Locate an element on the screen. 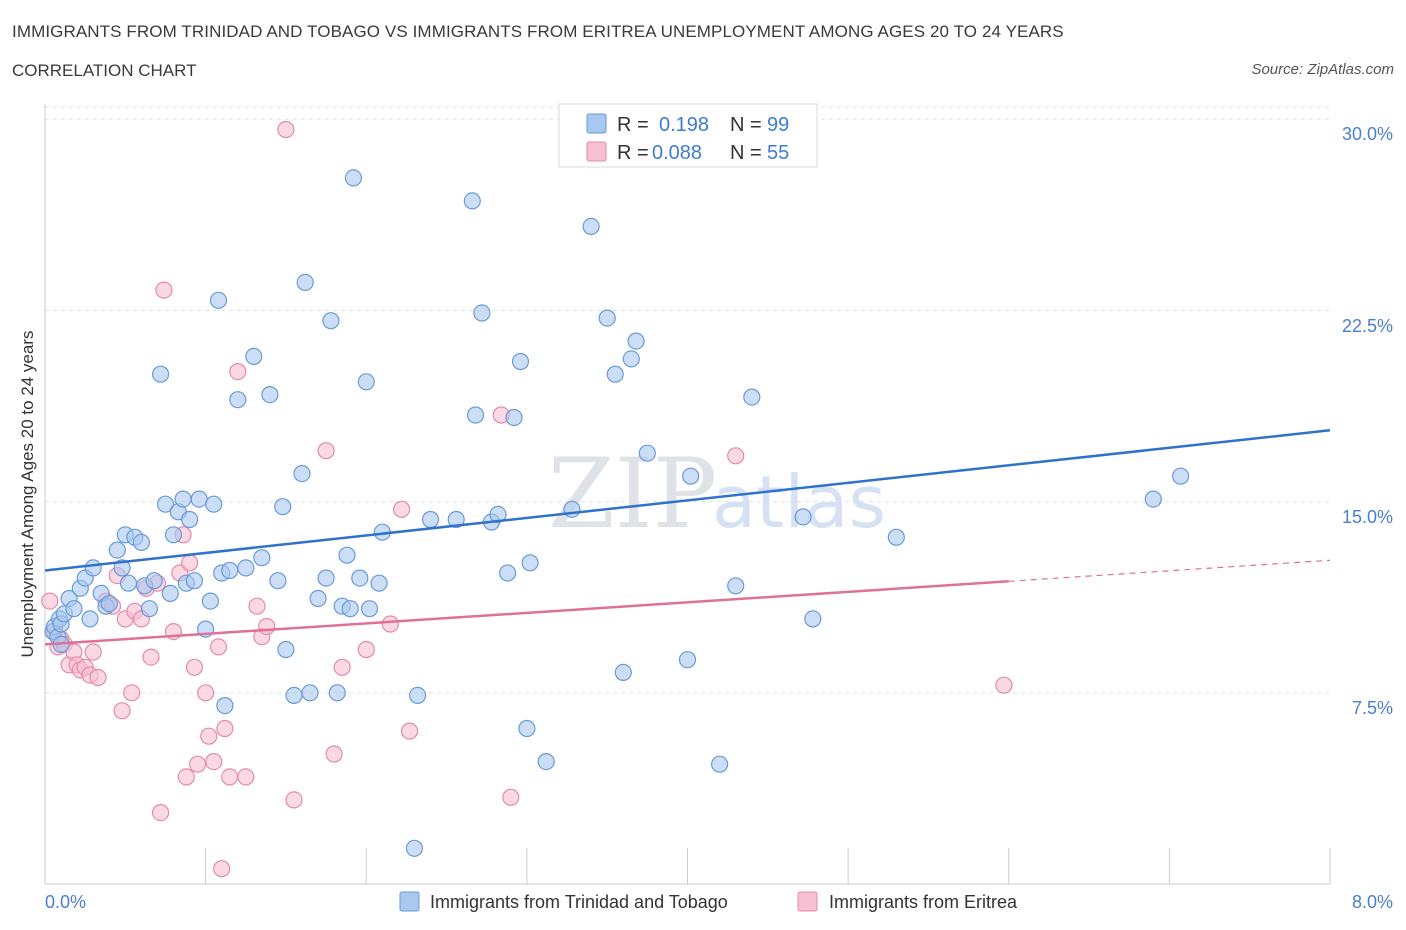 Image resolution: width=1406 pixels, height=930 pixels. stats-n-value-pink: 55 is located at coordinates (778, 153).